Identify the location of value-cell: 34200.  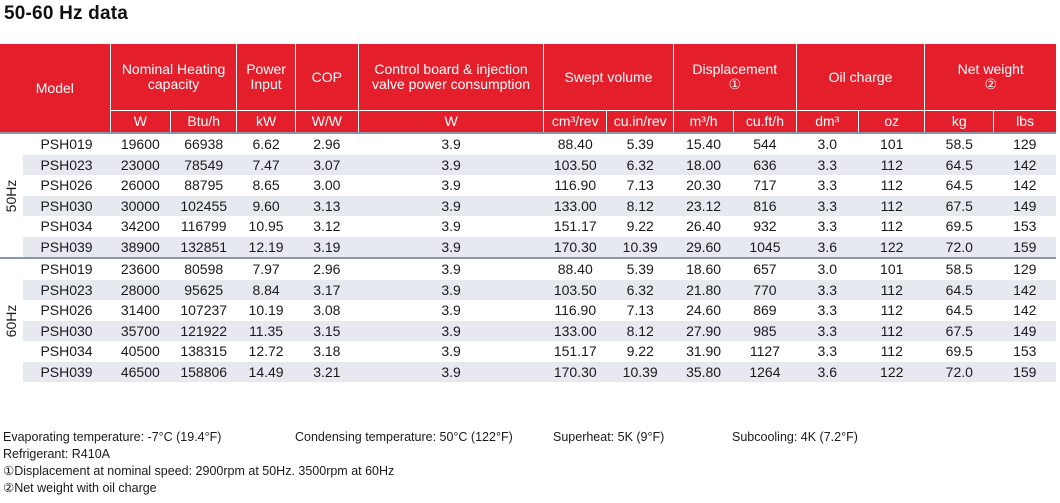
(140, 226).